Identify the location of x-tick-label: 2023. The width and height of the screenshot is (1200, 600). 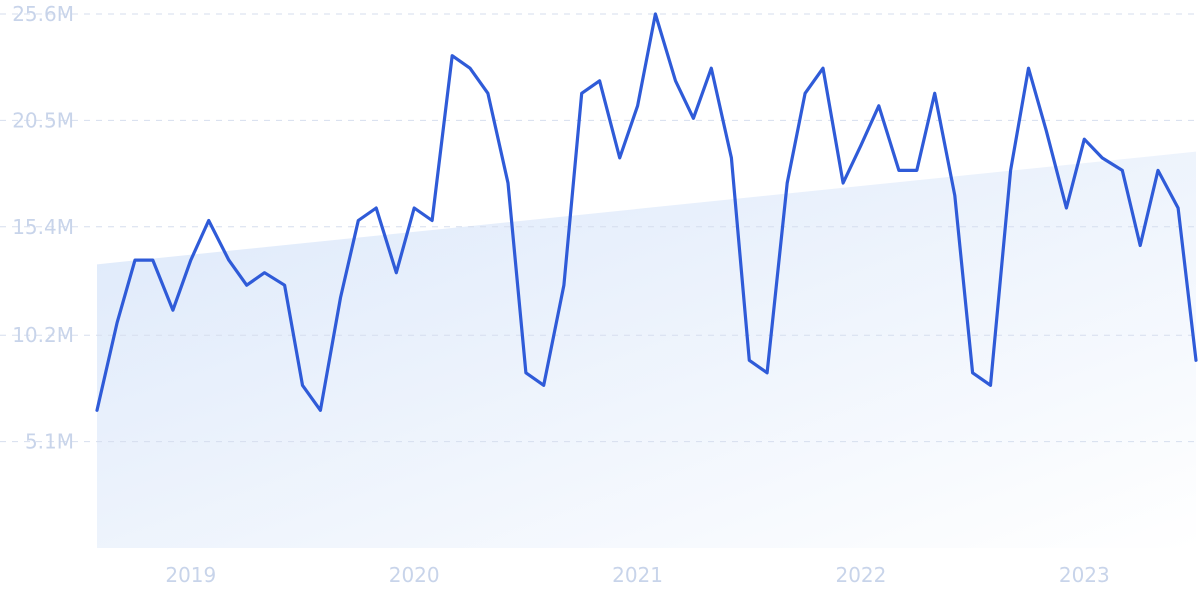
(1084, 575).